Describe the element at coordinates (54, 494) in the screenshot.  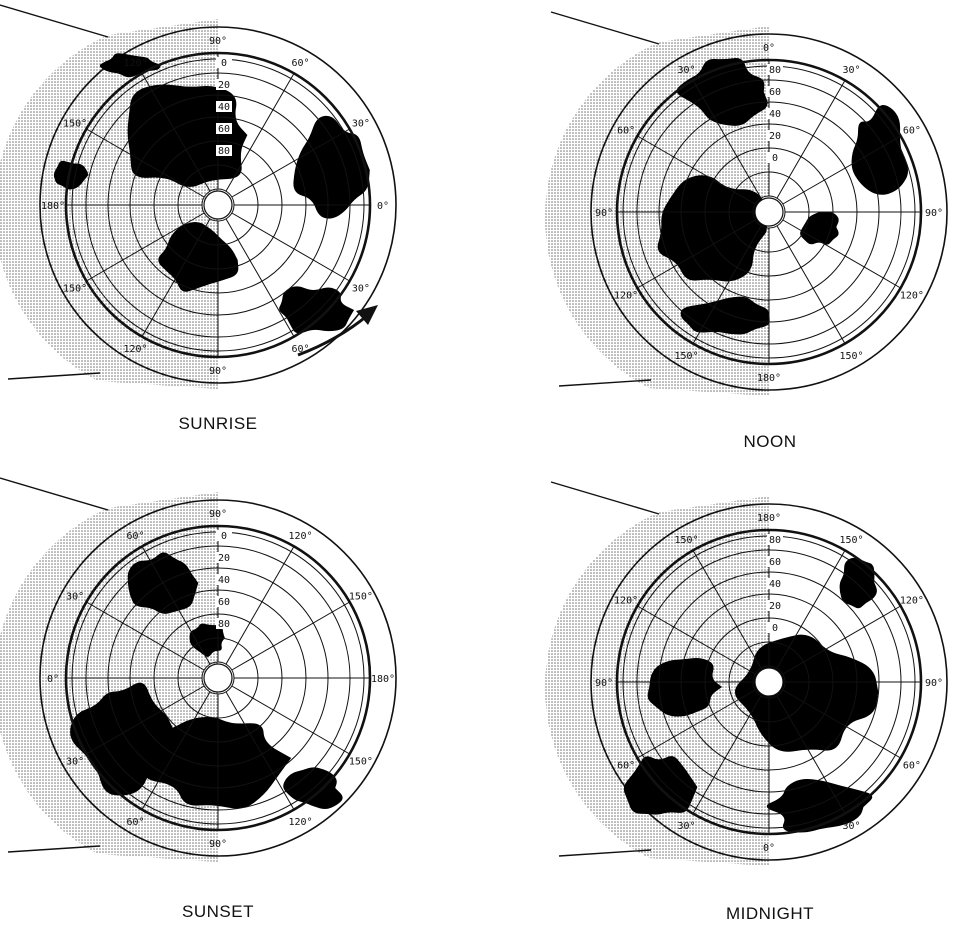
I see `tangent-line-top` at that location.